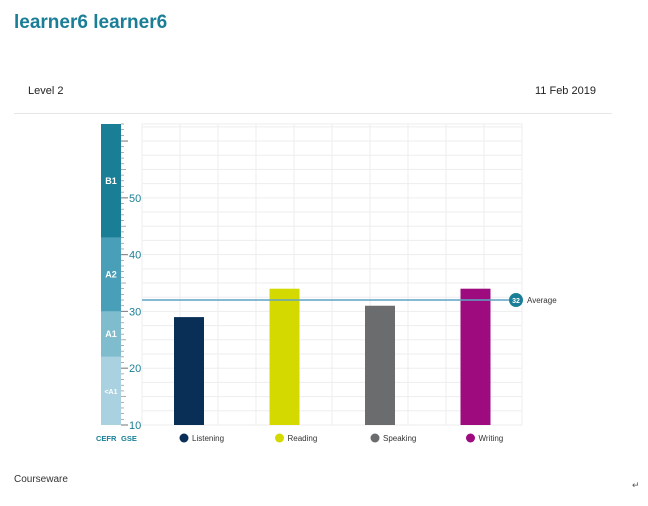  I want to click on gse-tick-label: 50, so click(135, 199).